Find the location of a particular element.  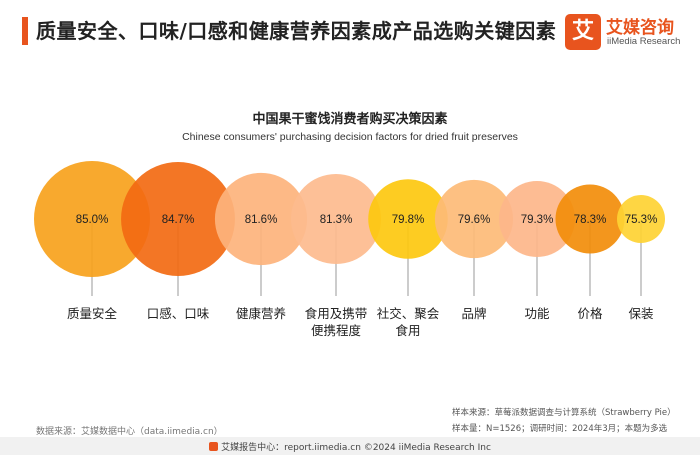

page-title: 质量安全、口味/口感和健康营养因素成产品选购关键因素 is located at coordinates (296, 31).